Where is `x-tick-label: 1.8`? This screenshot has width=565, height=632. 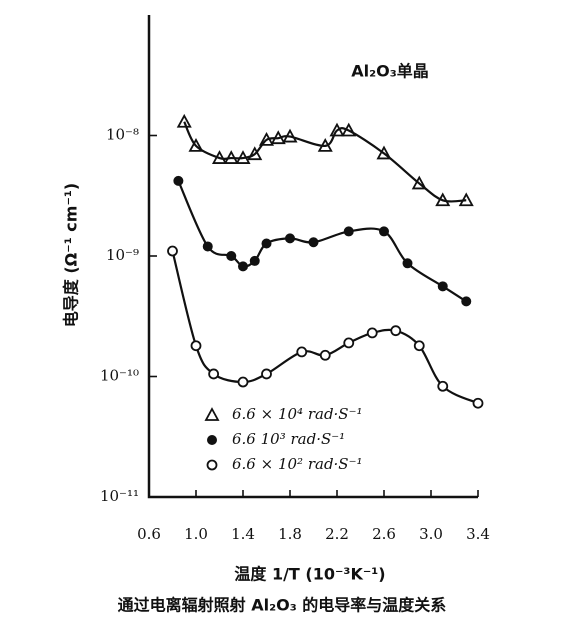
x-tick-label: 1.8 is located at coordinates (290, 534).